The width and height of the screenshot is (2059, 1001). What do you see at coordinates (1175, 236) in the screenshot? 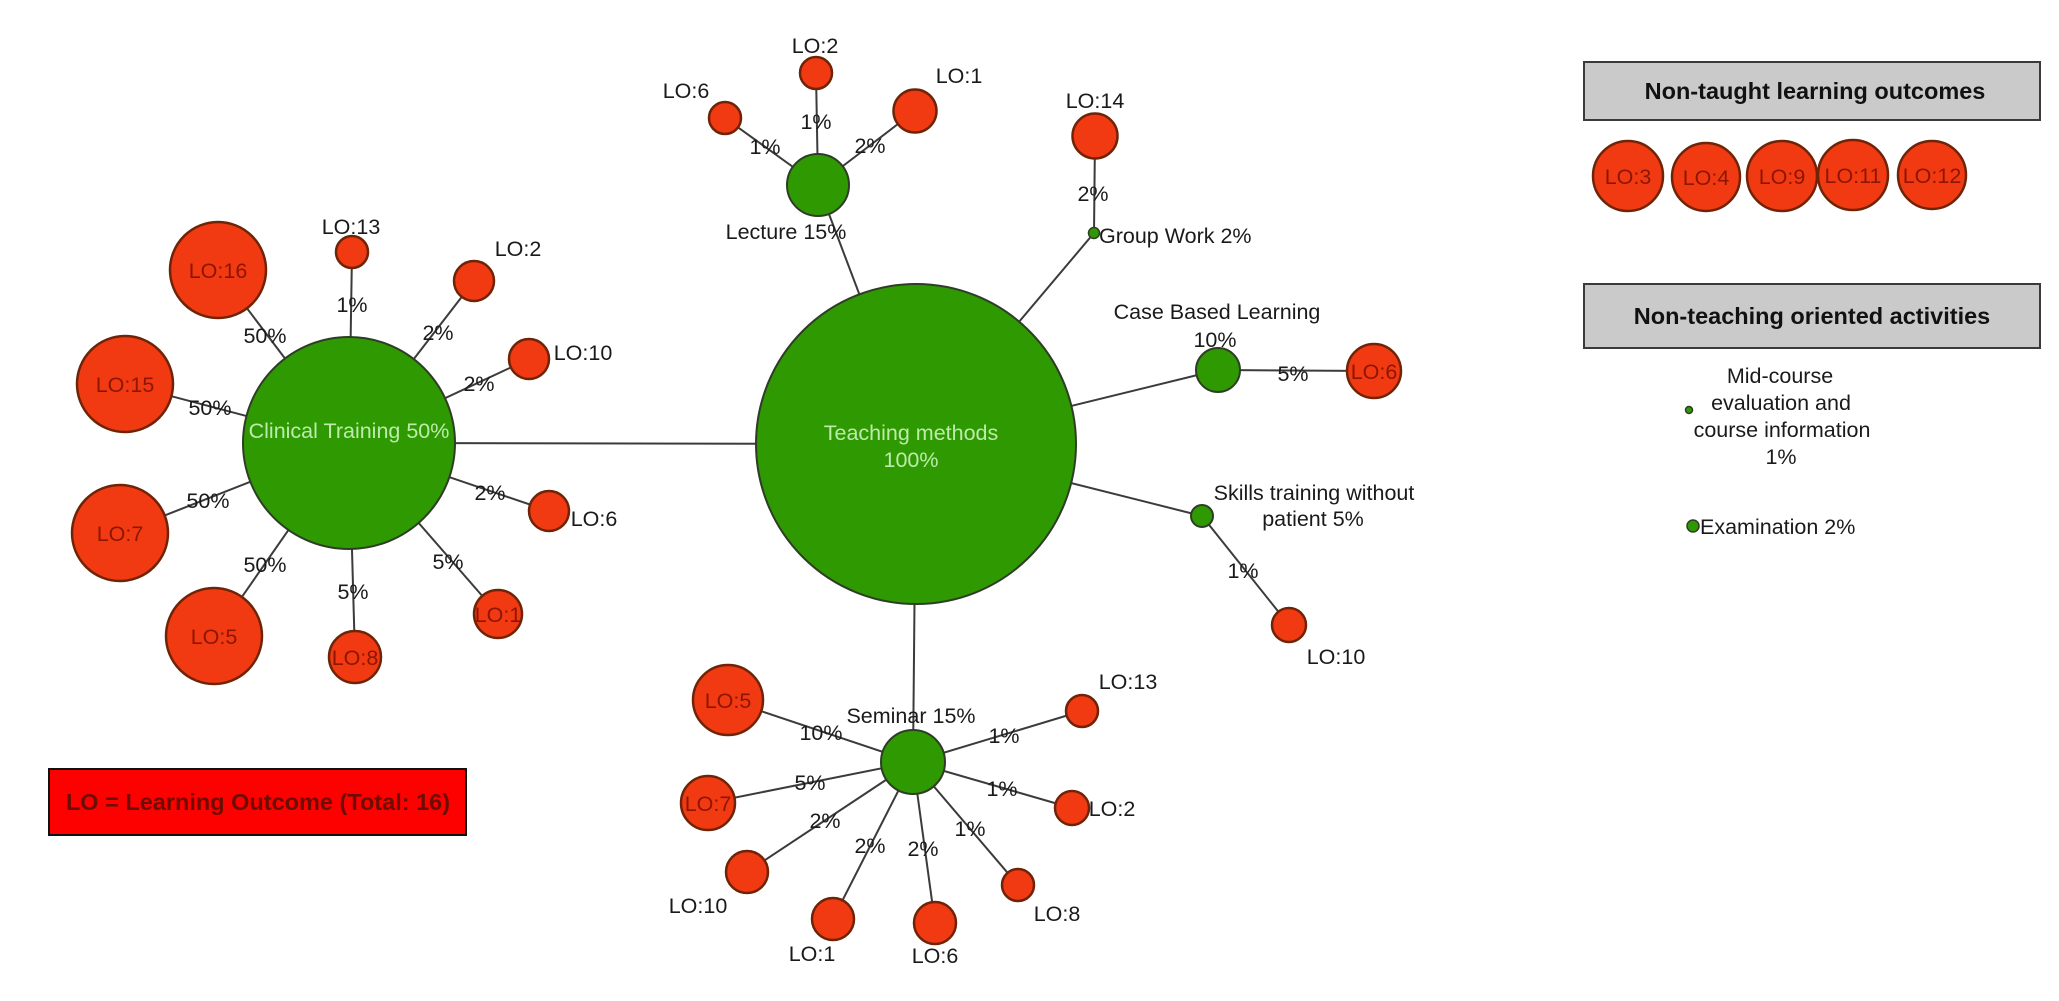
I see `svg-text: Group Work 2%` at bounding box center [1175, 236].